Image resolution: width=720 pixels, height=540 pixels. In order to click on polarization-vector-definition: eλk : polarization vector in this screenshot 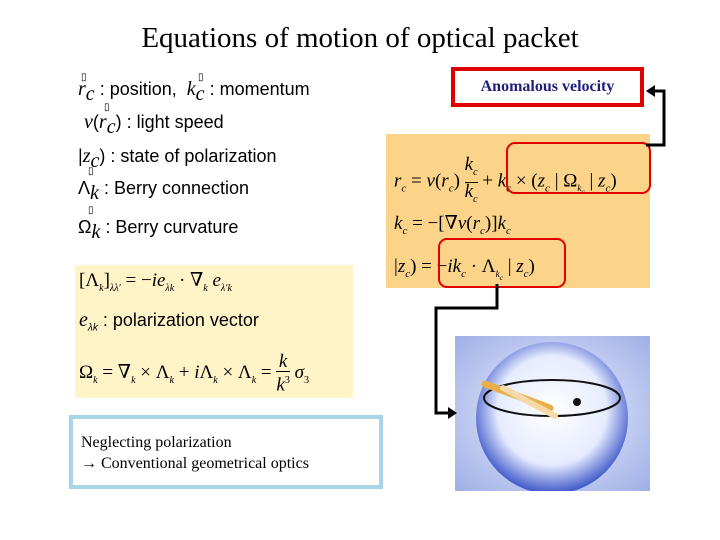, I will do `click(169, 321)`.